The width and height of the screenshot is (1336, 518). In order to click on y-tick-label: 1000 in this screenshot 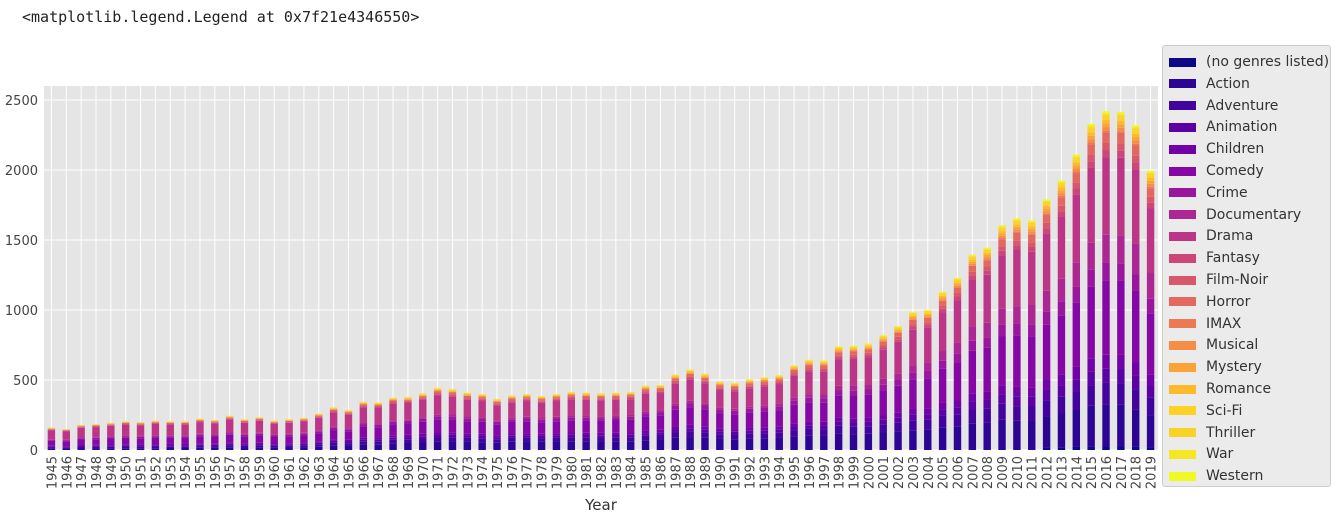, I will do `click(21, 311)`.